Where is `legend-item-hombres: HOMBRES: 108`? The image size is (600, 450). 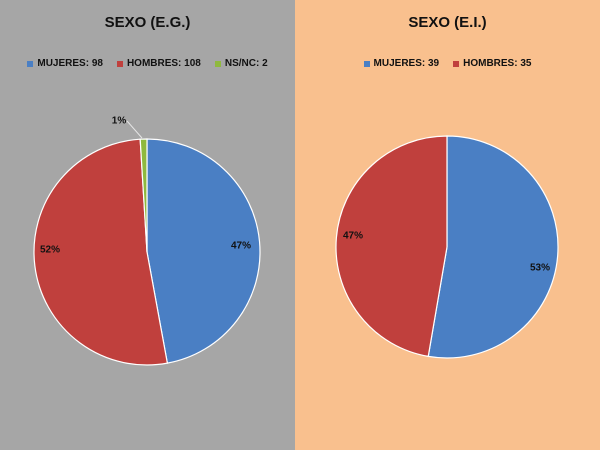
legend-item-hombres: HOMBRES: 108 is located at coordinates (158, 63).